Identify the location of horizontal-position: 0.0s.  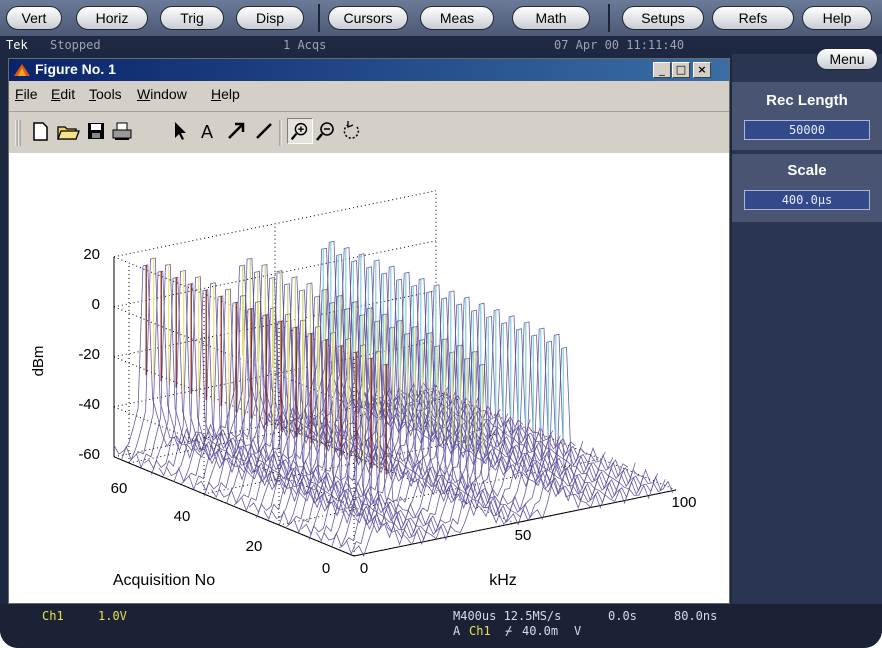
(622, 616).